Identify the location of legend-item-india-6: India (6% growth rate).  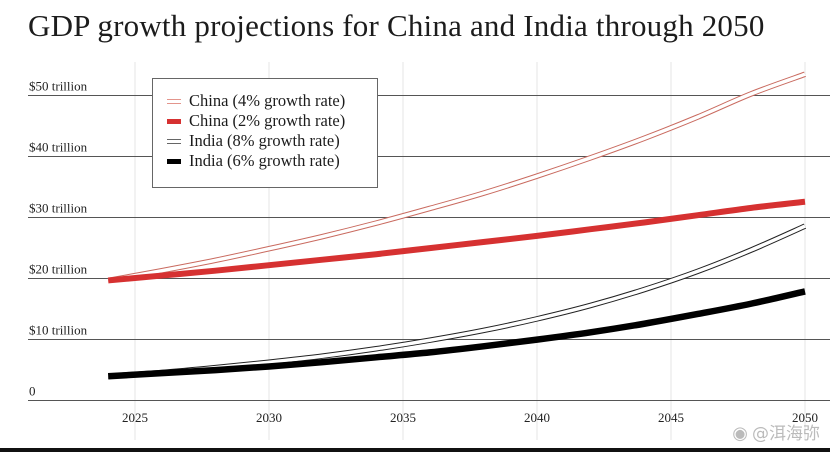
(272, 161).